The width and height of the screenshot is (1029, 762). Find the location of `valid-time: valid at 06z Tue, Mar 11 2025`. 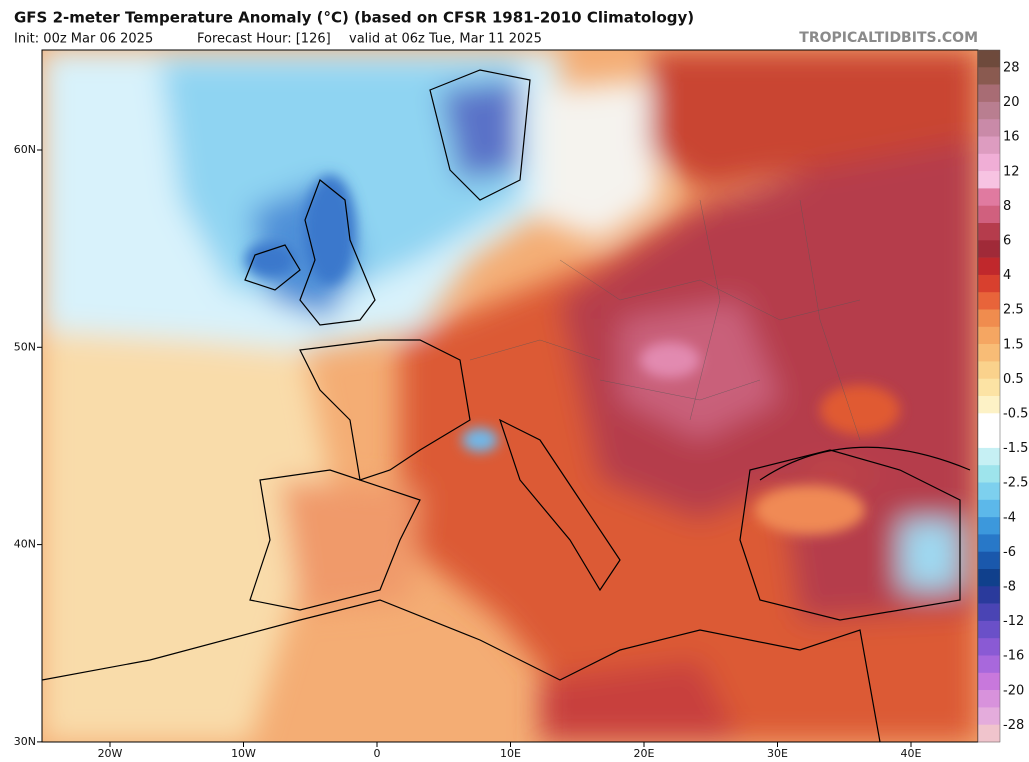

valid-time: valid at 06z Tue, Mar 11 2025 is located at coordinates (445, 39).